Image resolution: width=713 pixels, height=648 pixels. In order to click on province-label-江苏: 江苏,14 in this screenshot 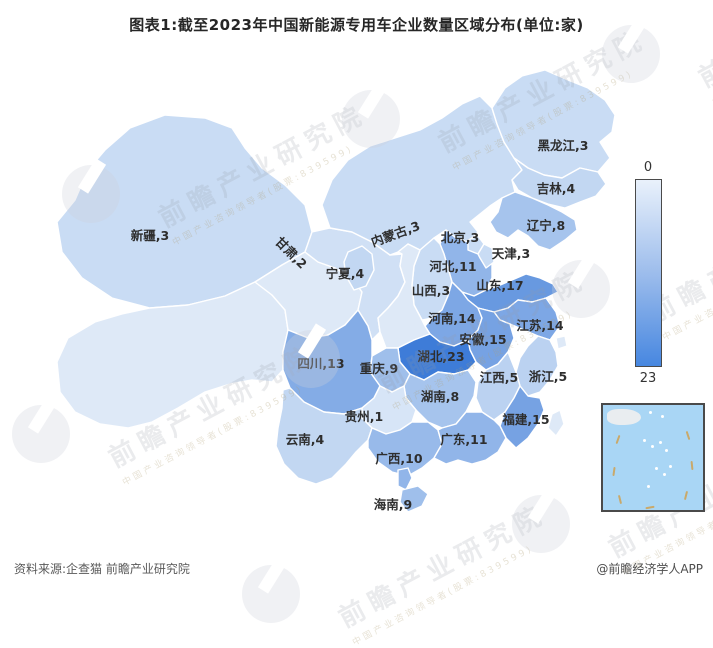, I will do `click(539, 325)`.